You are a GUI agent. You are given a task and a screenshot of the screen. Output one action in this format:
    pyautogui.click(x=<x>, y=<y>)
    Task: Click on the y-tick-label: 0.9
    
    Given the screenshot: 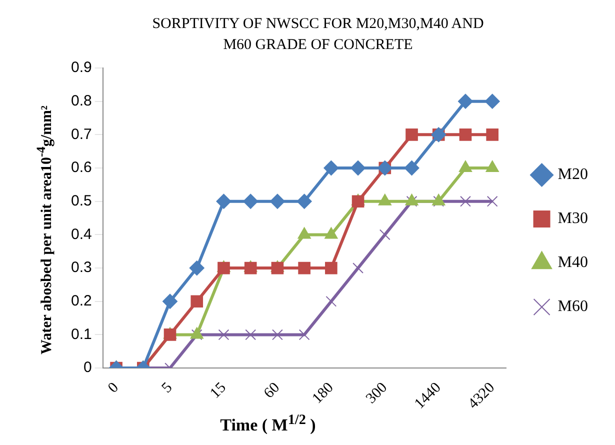 What is the action you would take?
    pyautogui.click(x=81, y=67)
    